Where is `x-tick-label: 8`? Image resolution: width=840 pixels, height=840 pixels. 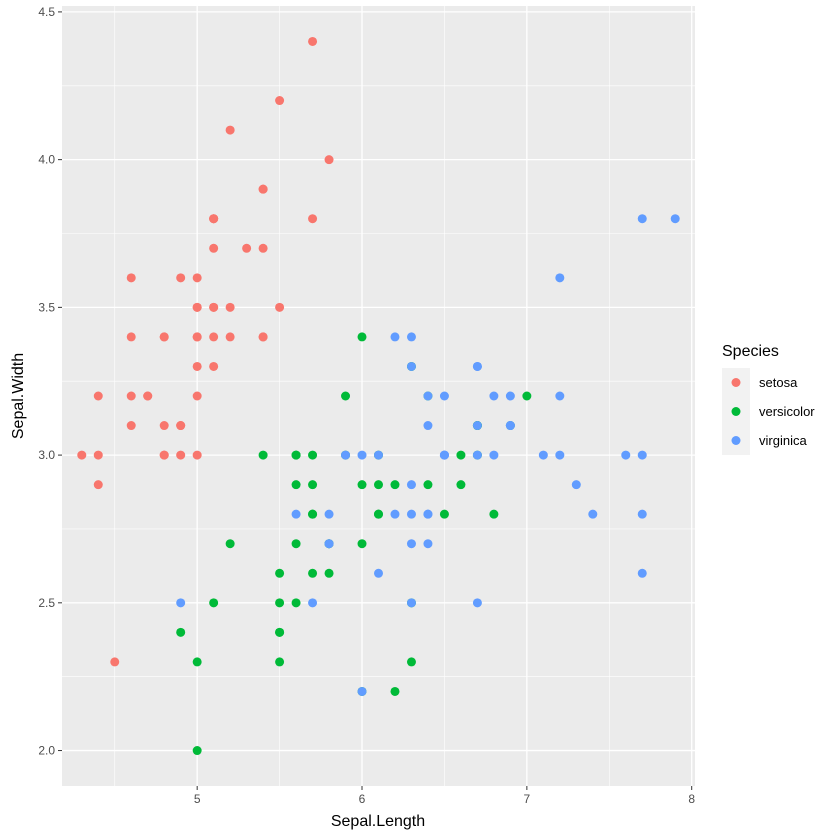
x-tick-label: 8 is located at coordinates (691, 799).